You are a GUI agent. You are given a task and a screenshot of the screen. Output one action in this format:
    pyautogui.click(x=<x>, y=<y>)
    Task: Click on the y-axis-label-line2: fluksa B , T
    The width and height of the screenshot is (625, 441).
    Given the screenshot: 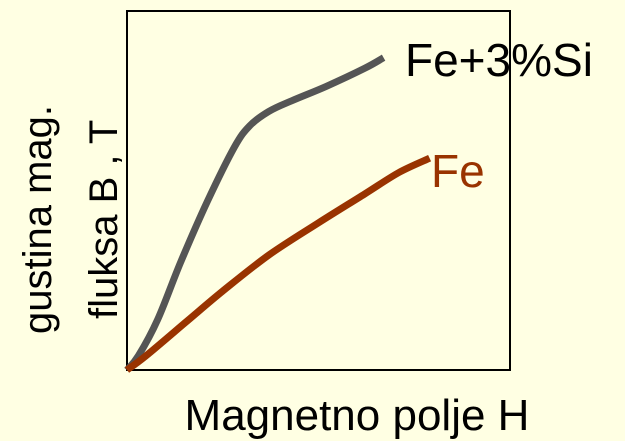 What is the action you would take?
    pyautogui.click(x=104, y=219)
    